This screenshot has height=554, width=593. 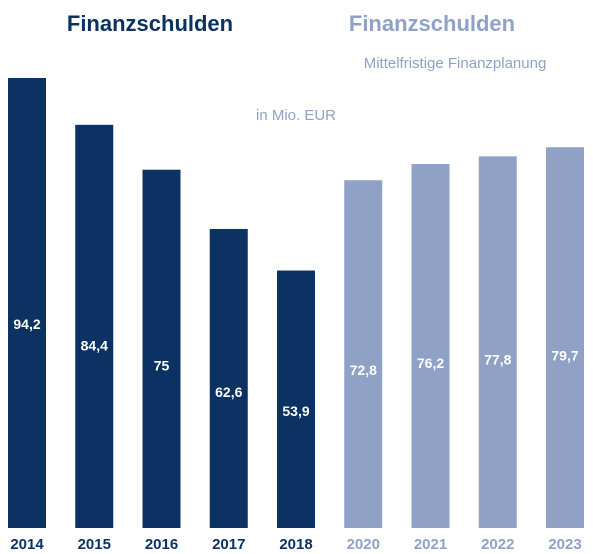 What do you see at coordinates (497, 544) in the screenshot?
I see `x-tick-label: 2022` at bounding box center [497, 544].